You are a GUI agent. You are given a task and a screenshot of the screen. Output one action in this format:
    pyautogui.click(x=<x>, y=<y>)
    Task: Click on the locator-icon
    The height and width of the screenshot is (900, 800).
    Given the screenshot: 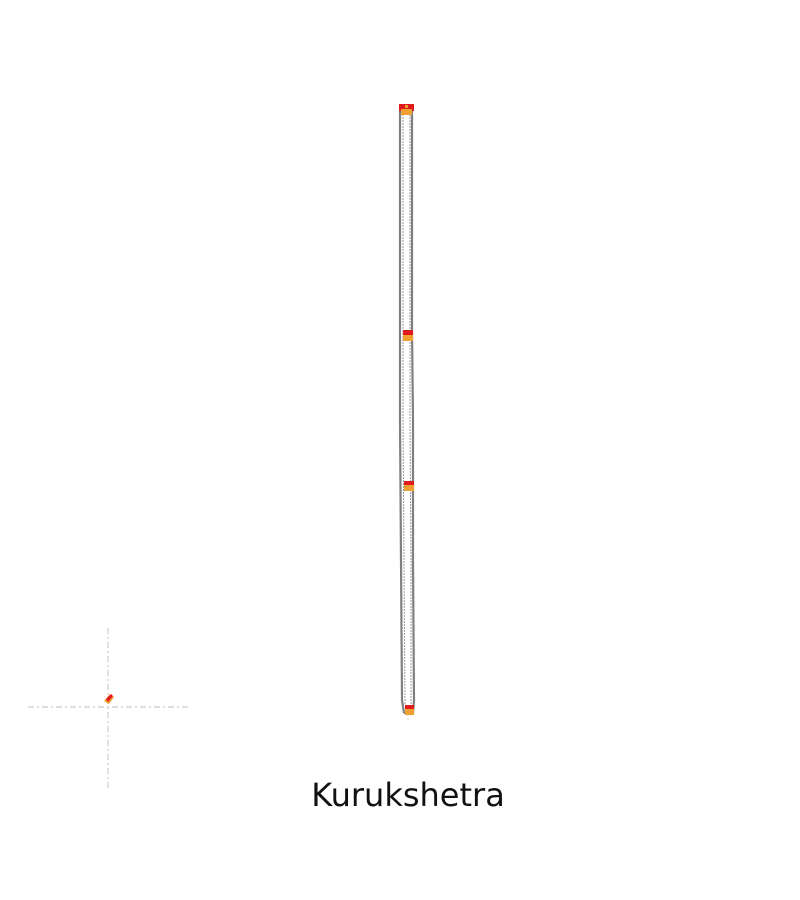 What is the action you would take?
    pyautogui.click(x=109, y=699)
    